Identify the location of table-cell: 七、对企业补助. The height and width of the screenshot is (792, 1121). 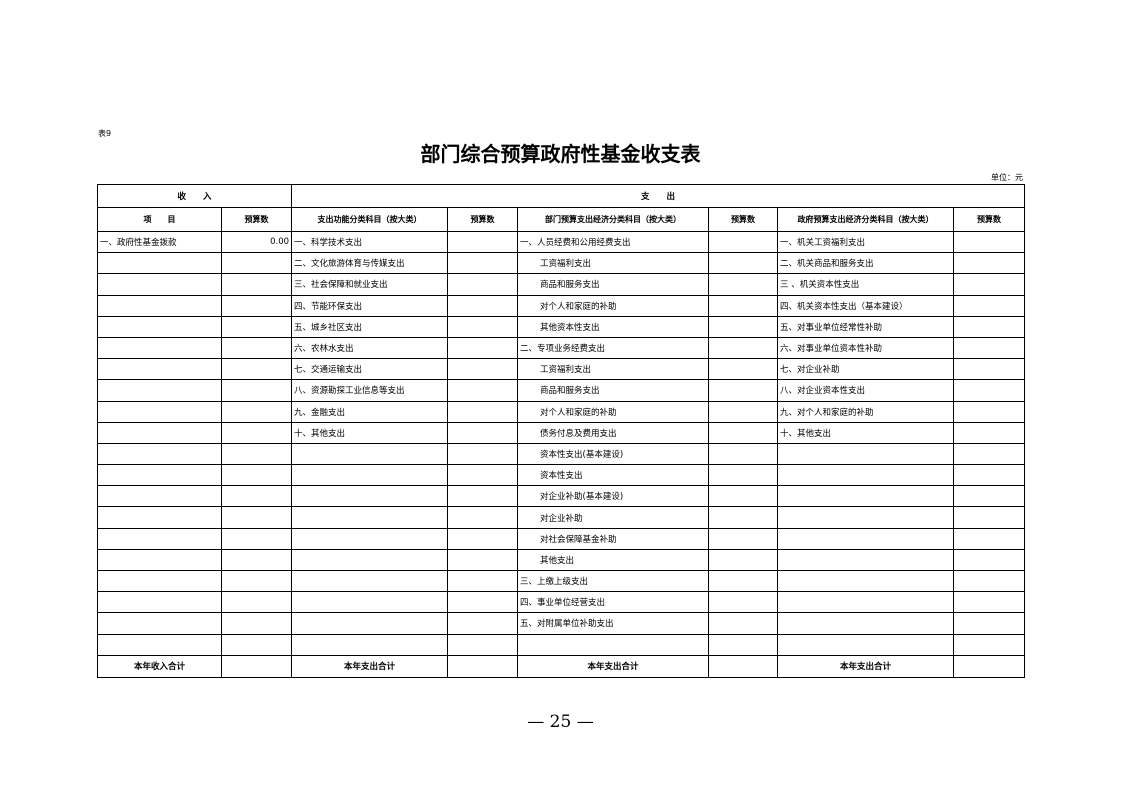
(866, 369).